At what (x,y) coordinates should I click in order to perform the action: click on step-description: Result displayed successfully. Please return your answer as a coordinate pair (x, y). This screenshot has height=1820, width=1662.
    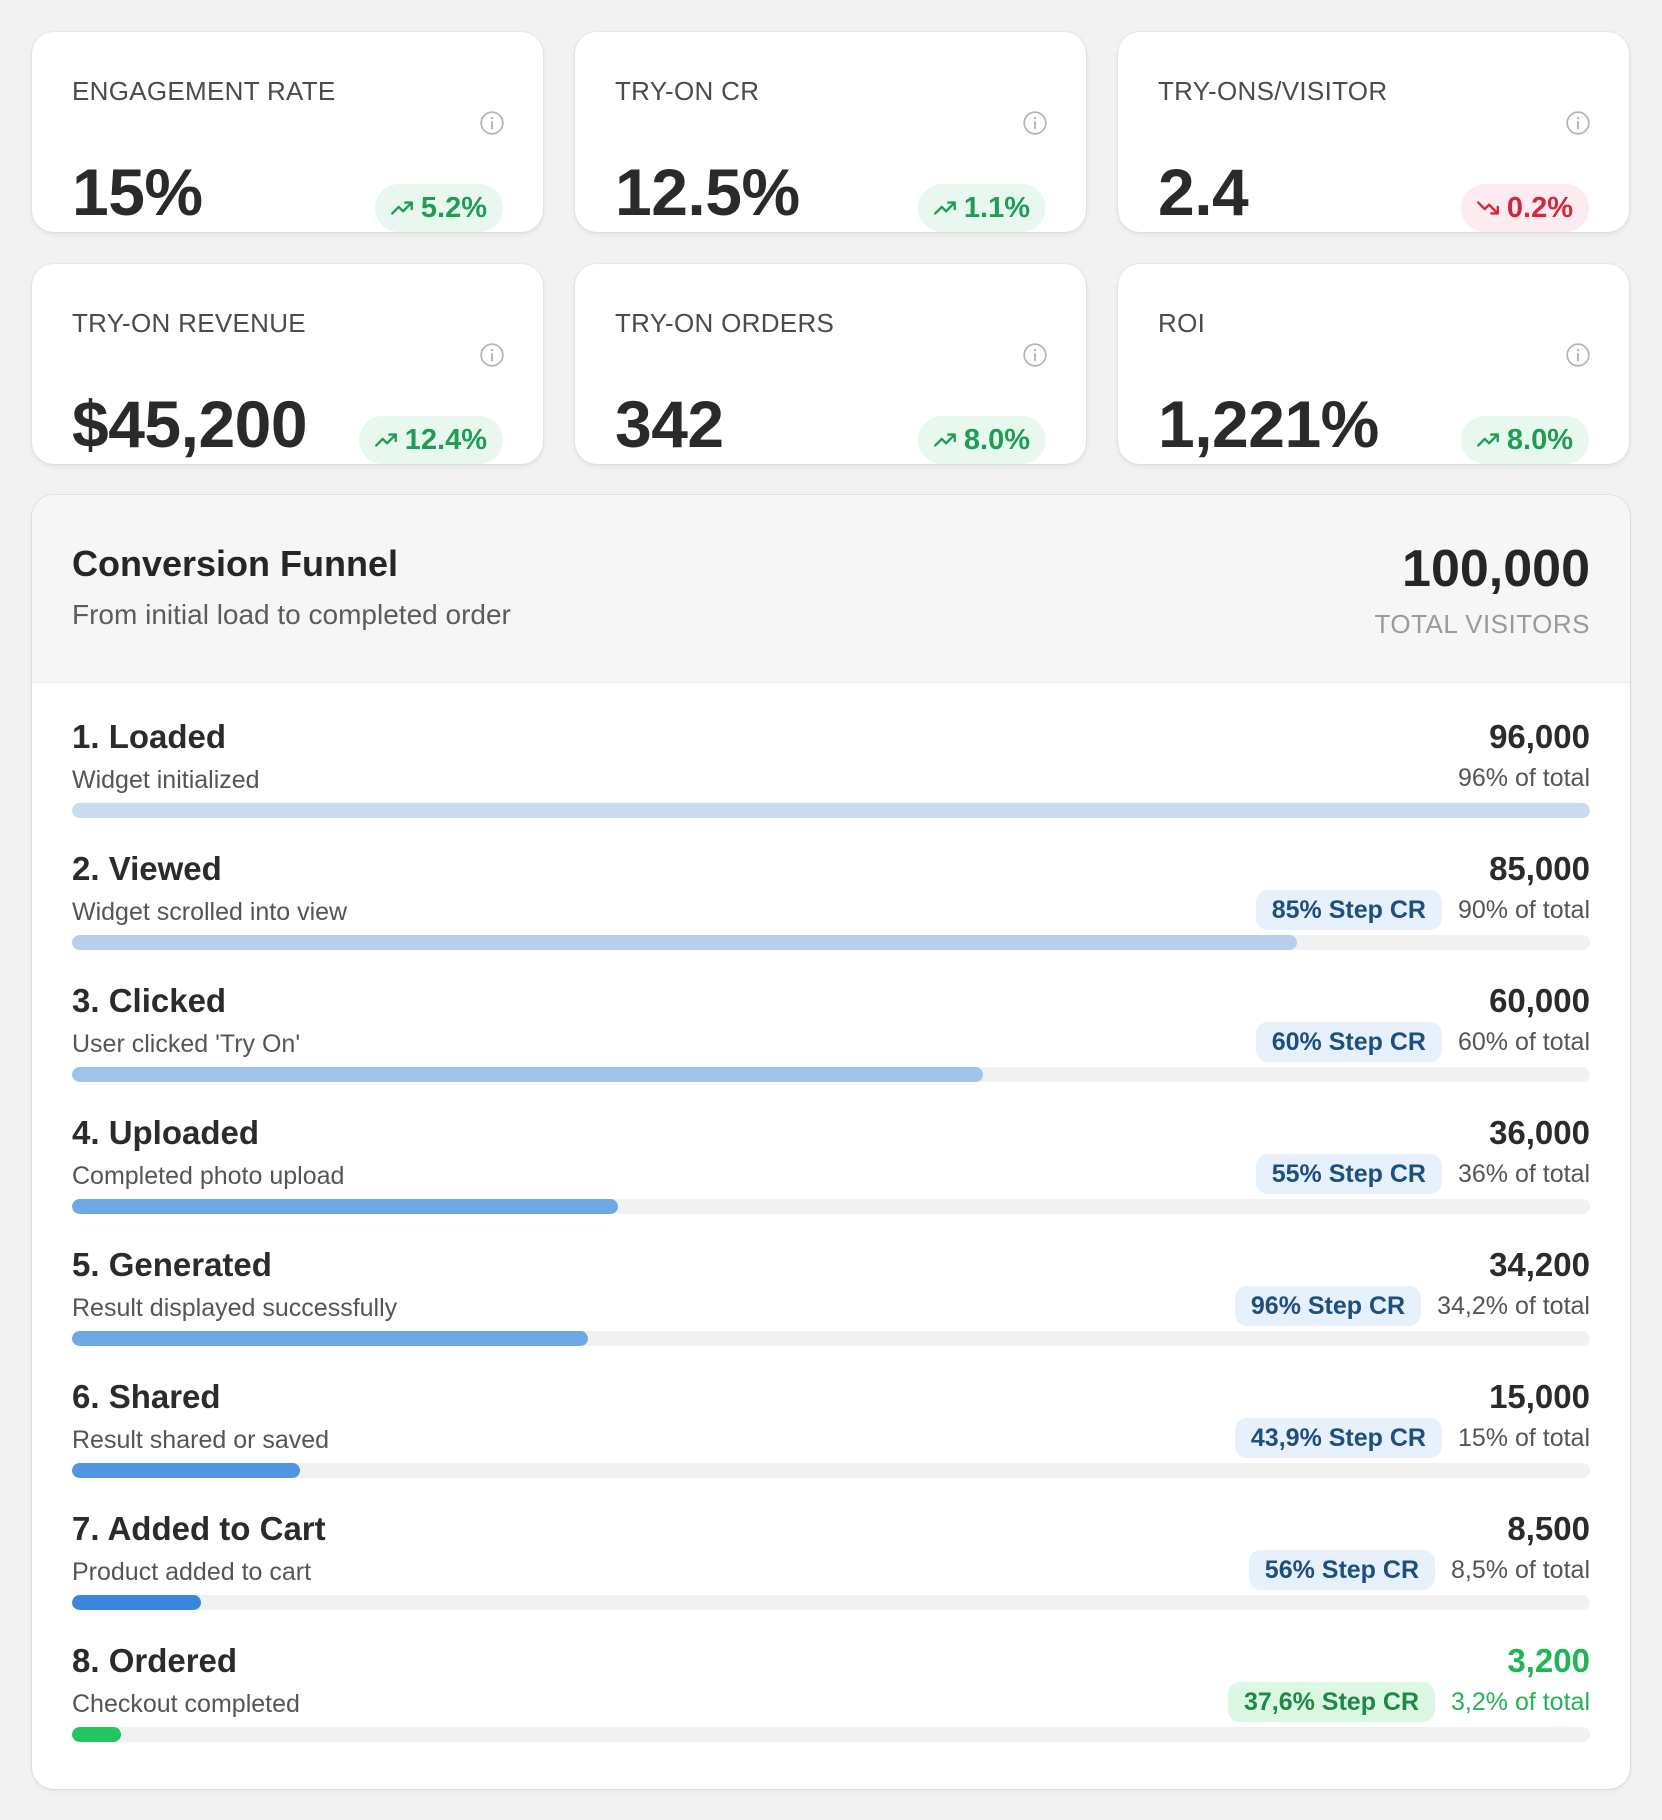
    Looking at the image, I should click on (235, 1308).